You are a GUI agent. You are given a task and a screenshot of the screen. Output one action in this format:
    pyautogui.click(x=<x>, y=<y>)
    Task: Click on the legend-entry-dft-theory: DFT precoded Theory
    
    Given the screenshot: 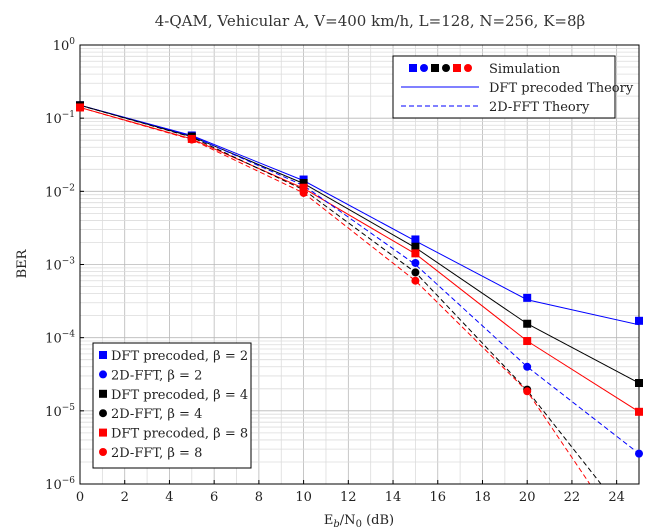 What is the action you would take?
    pyautogui.click(x=561, y=88)
    